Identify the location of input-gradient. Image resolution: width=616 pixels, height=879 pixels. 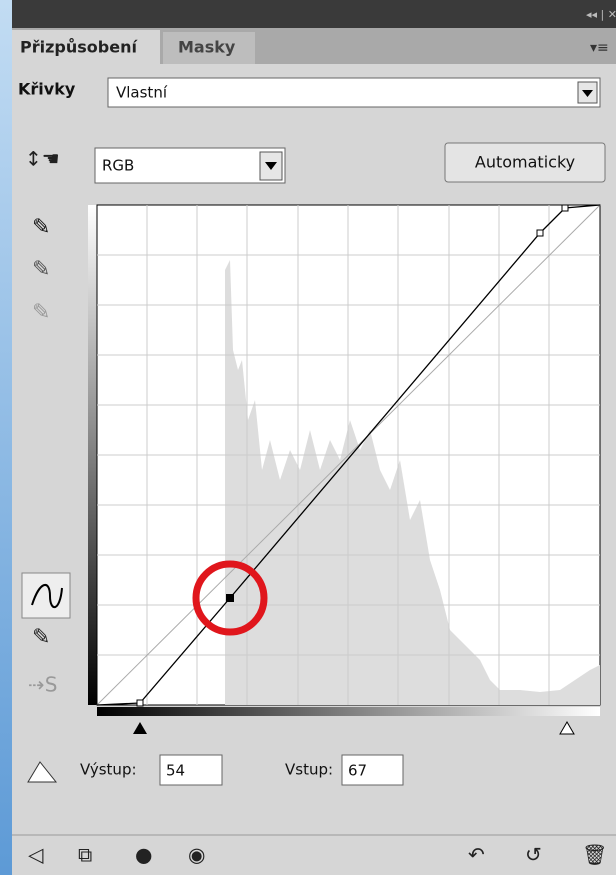
(348, 711).